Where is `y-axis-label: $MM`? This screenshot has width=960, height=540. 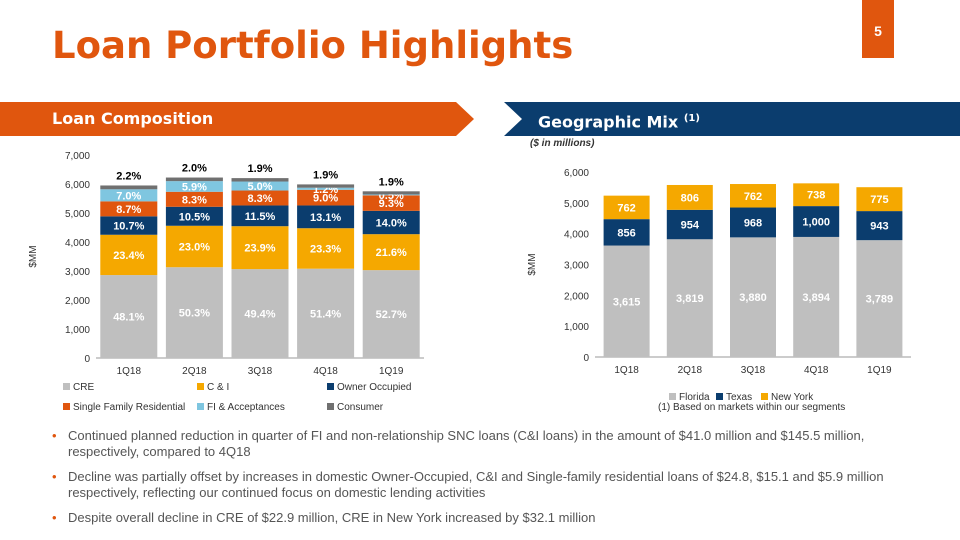 y-axis-label: $MM is located at coordinates (33, 256).